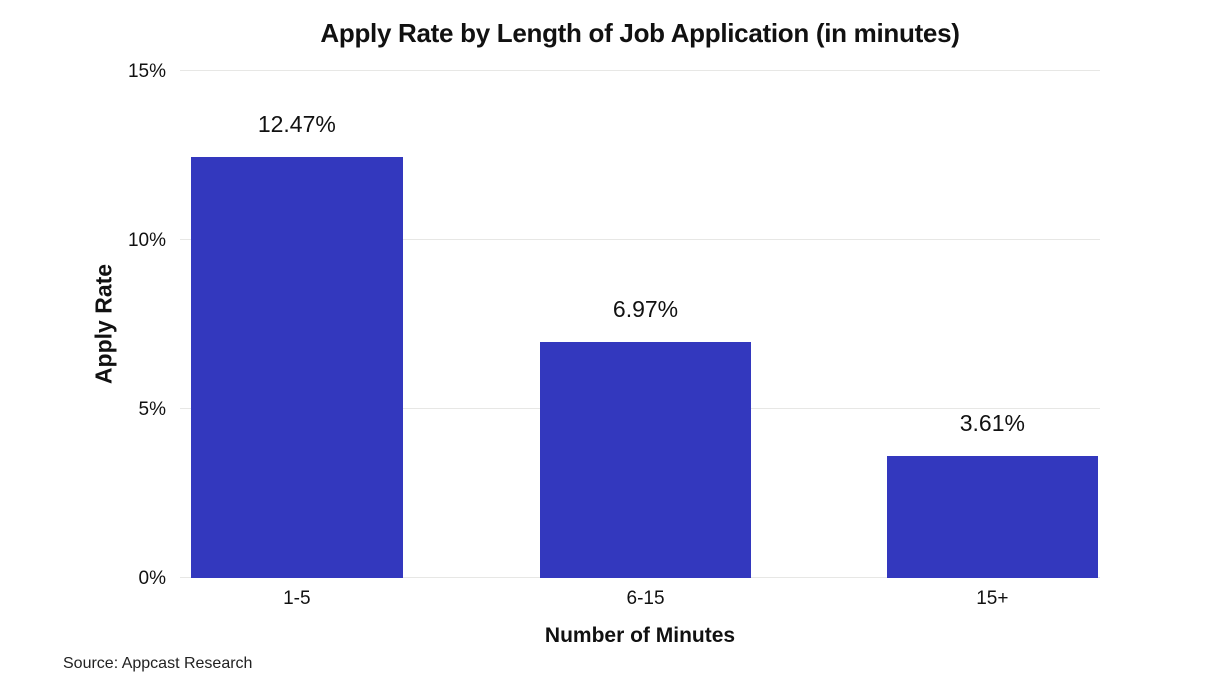 The height and width of the screenshot is (692, 1214). Describe the element at coordinates (645, 598) in the screenshot. I see `x-tick-label: 6-15` at that location.